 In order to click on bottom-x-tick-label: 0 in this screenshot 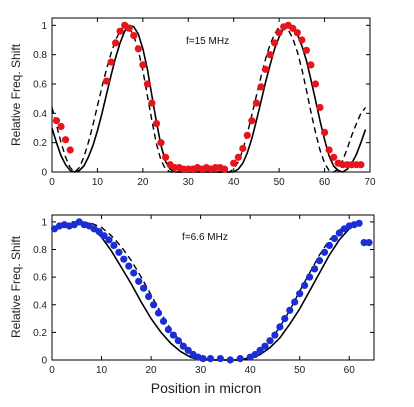, I will do `click(52, 370)`.